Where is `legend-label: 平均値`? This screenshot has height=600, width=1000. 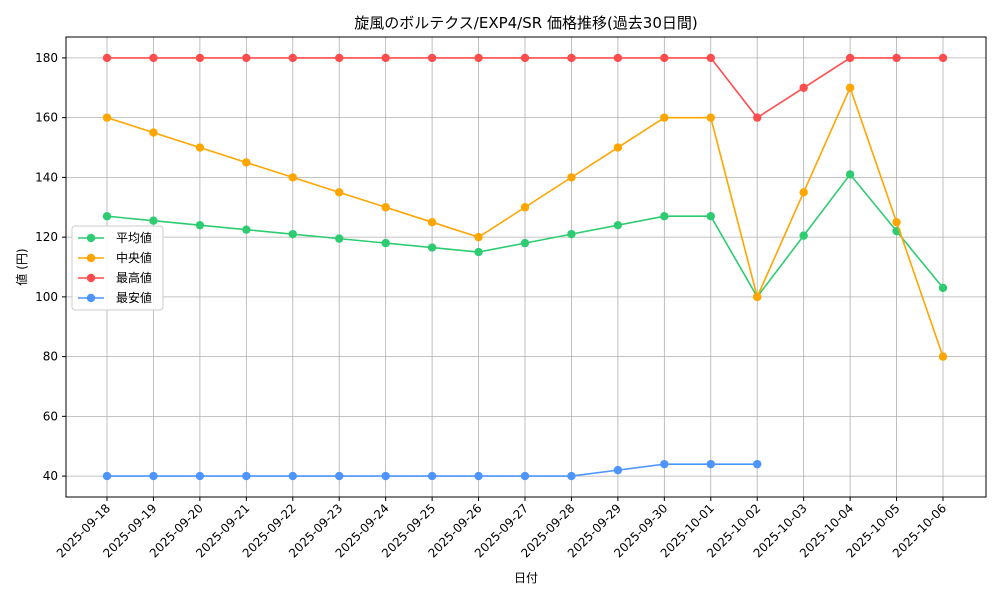
legend-label: 平均値 is located at coordinates (134, 237).